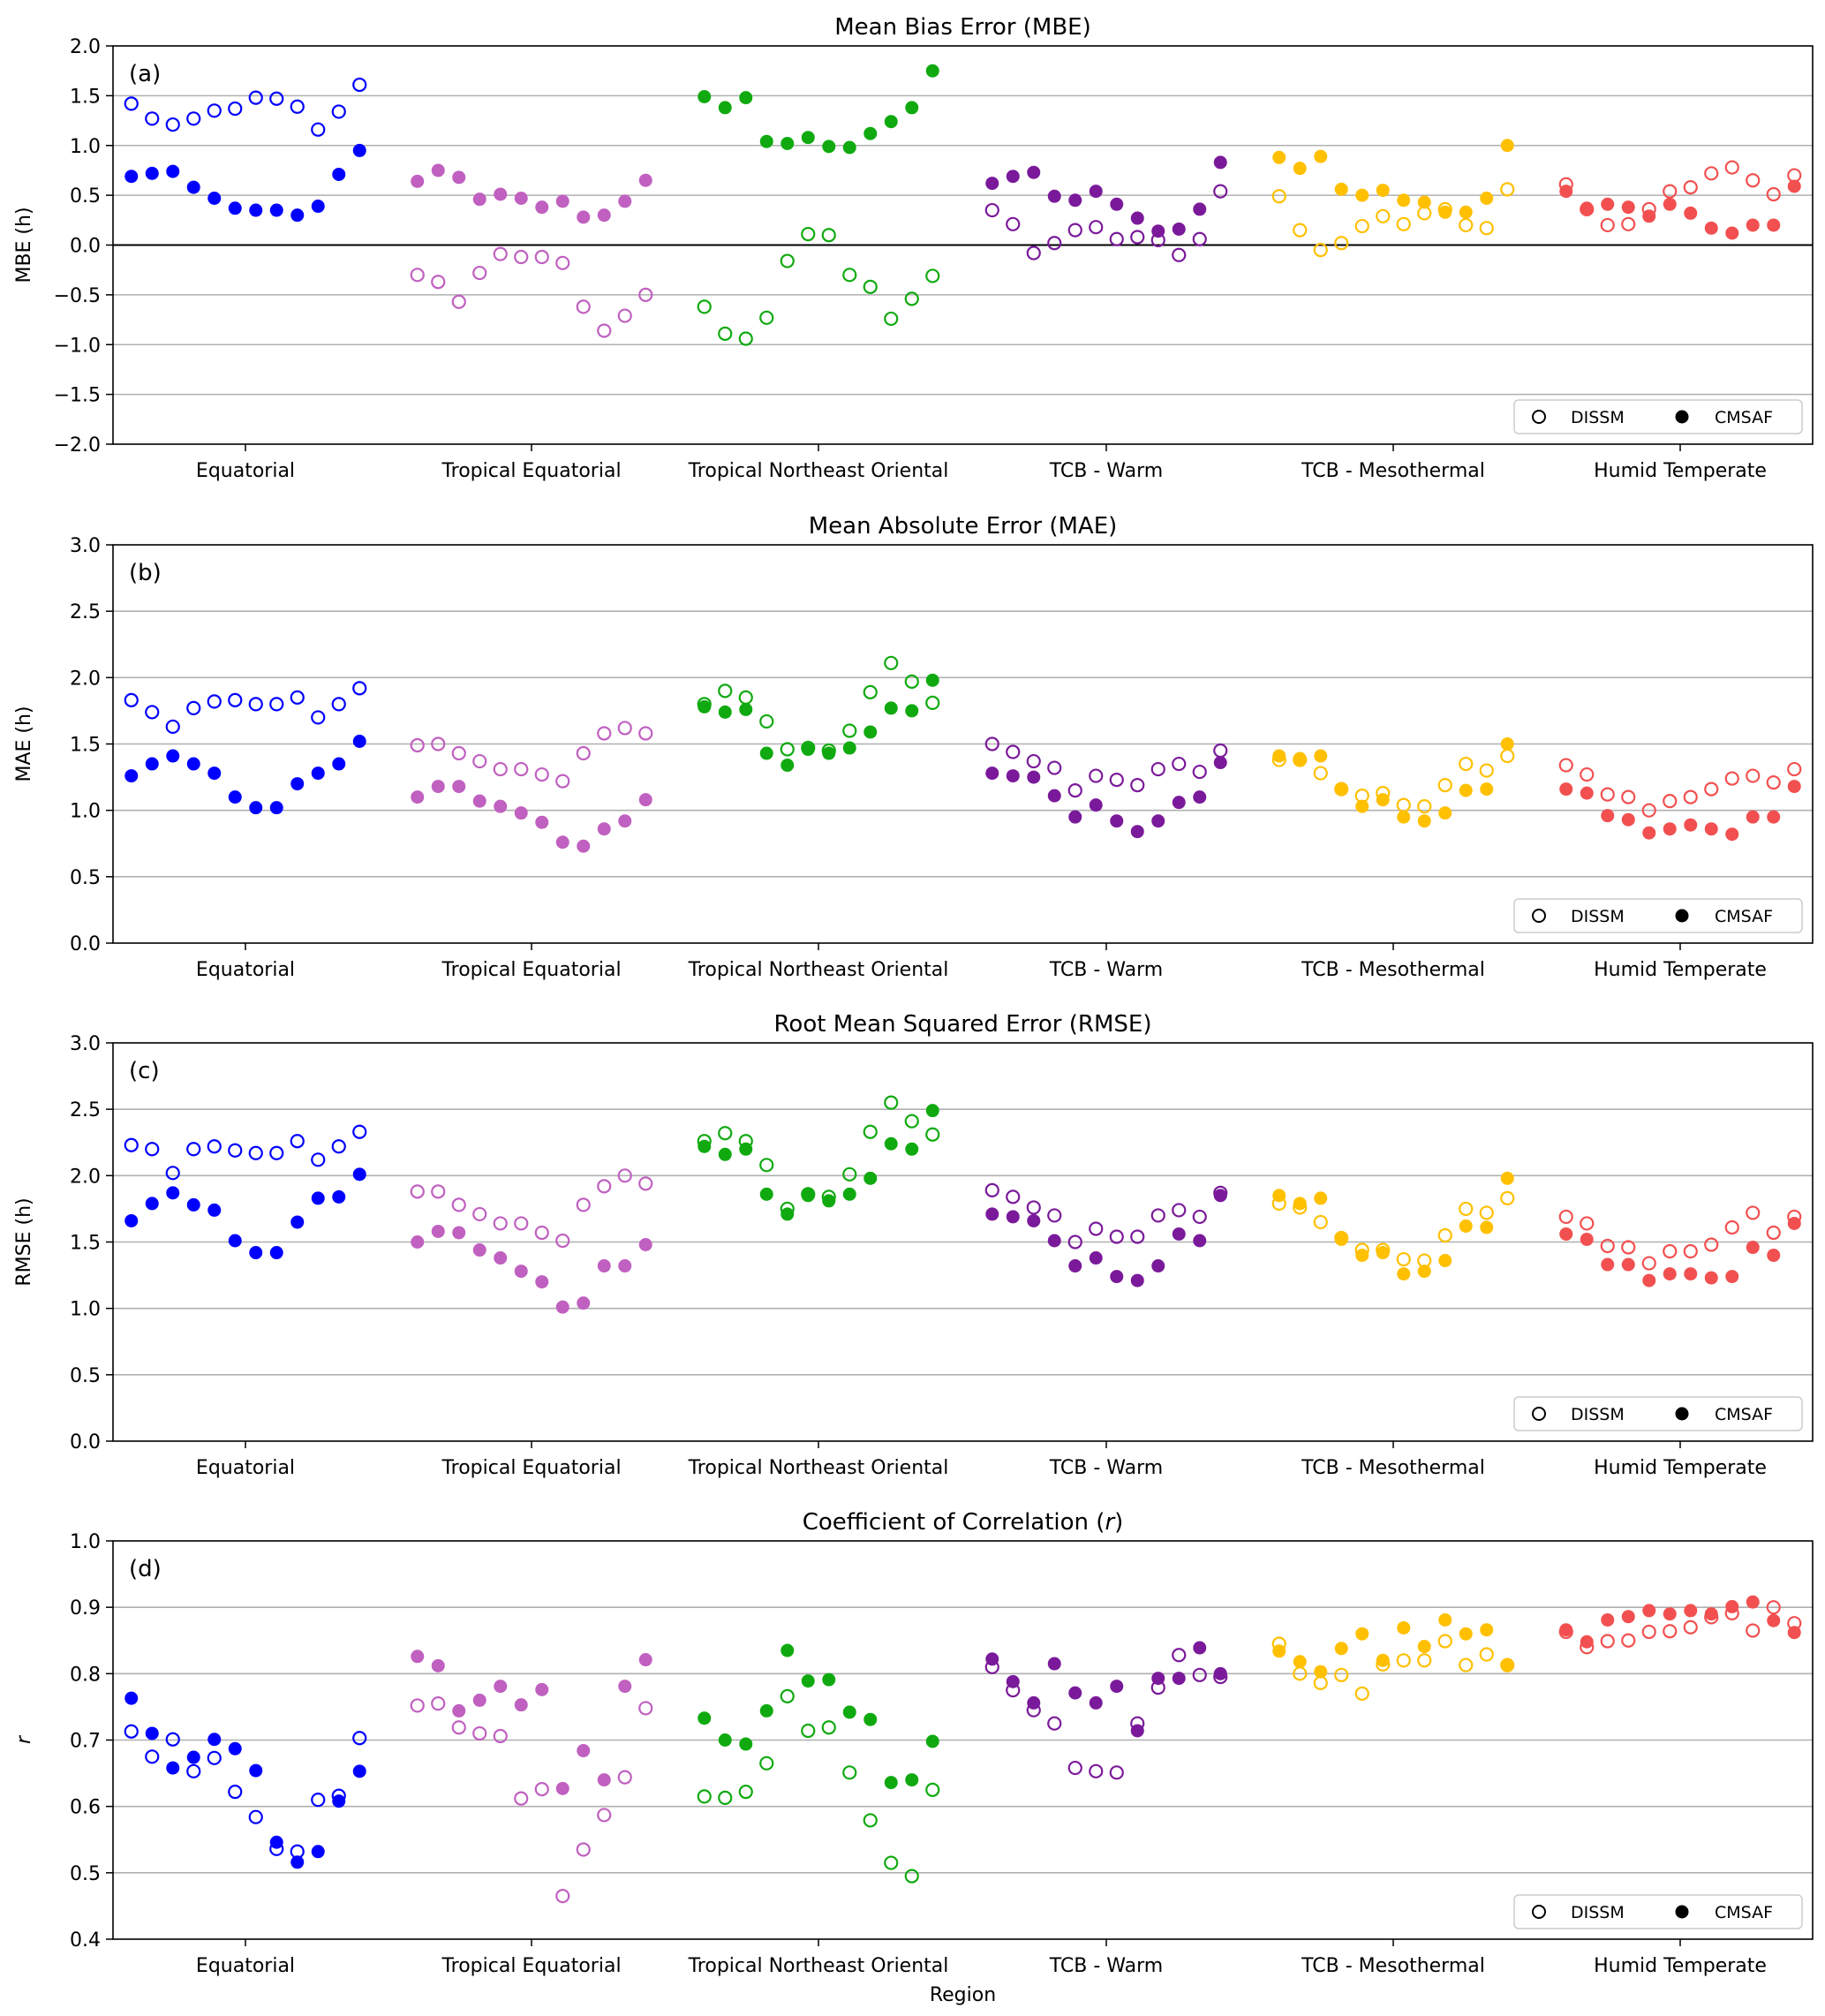 Image resolution: width=1825 pixels, height=2016 pixels. I want to click on legend-filled-marker, so click(1682, 1912).